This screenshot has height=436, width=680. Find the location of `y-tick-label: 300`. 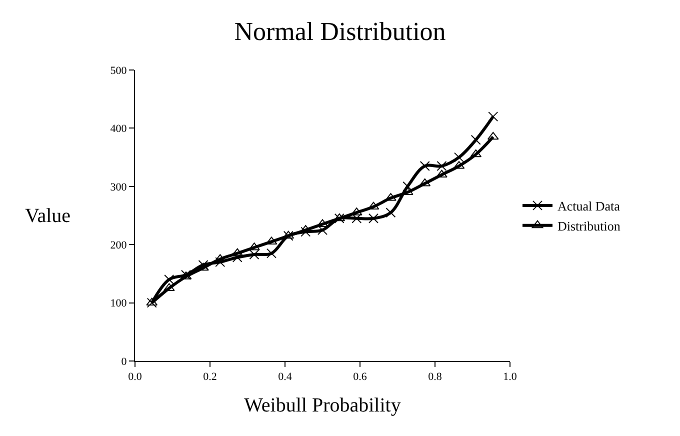

y-tick-label: 300 is located at coordinates (119, 187).